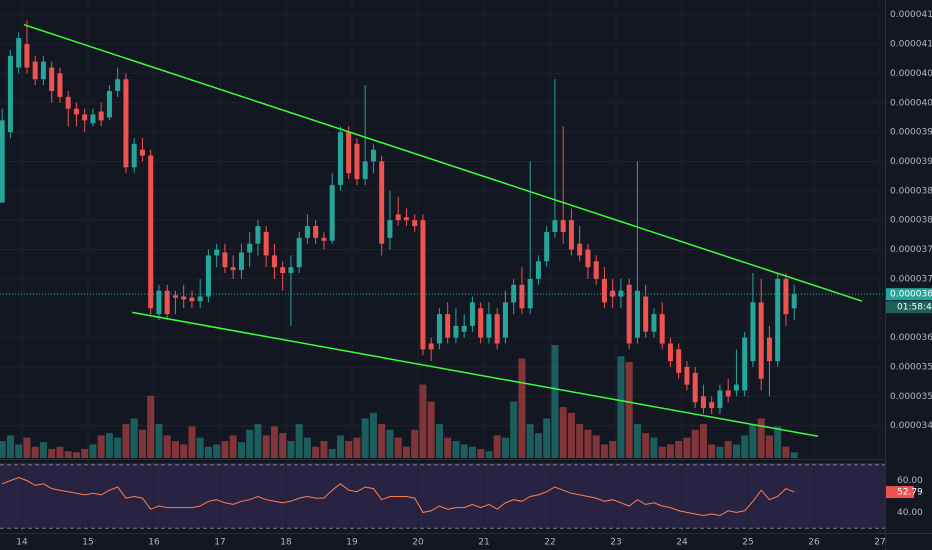 This screenshot has height=550, width=932. I want to click on x-tick-label: 27, so click(879, 543).